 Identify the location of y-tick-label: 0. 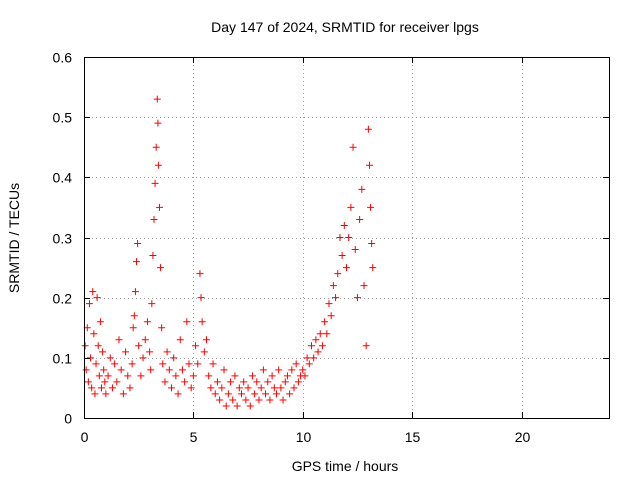
(68, 419).